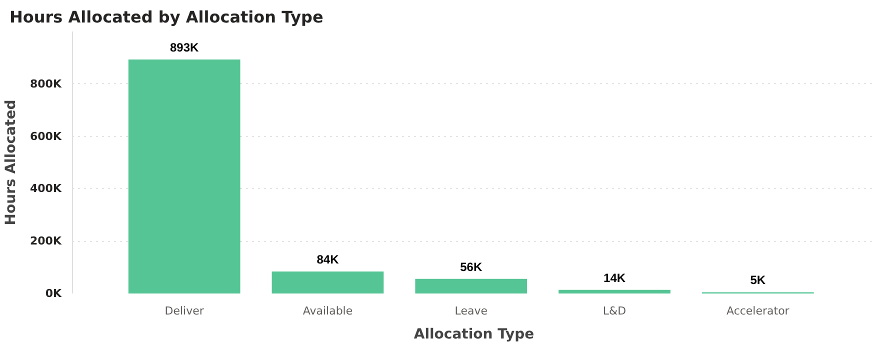  I want to click on y-tick-label: 400K, so click(46, 189).